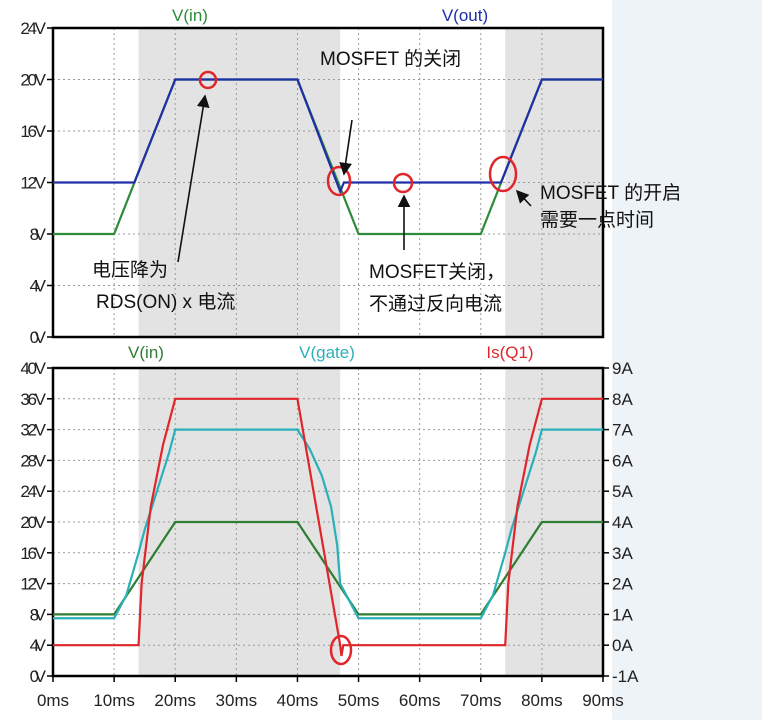 This screenshot has width=762, height=720. I want to click on y2-tick-label: 7A, so click(622, 430).